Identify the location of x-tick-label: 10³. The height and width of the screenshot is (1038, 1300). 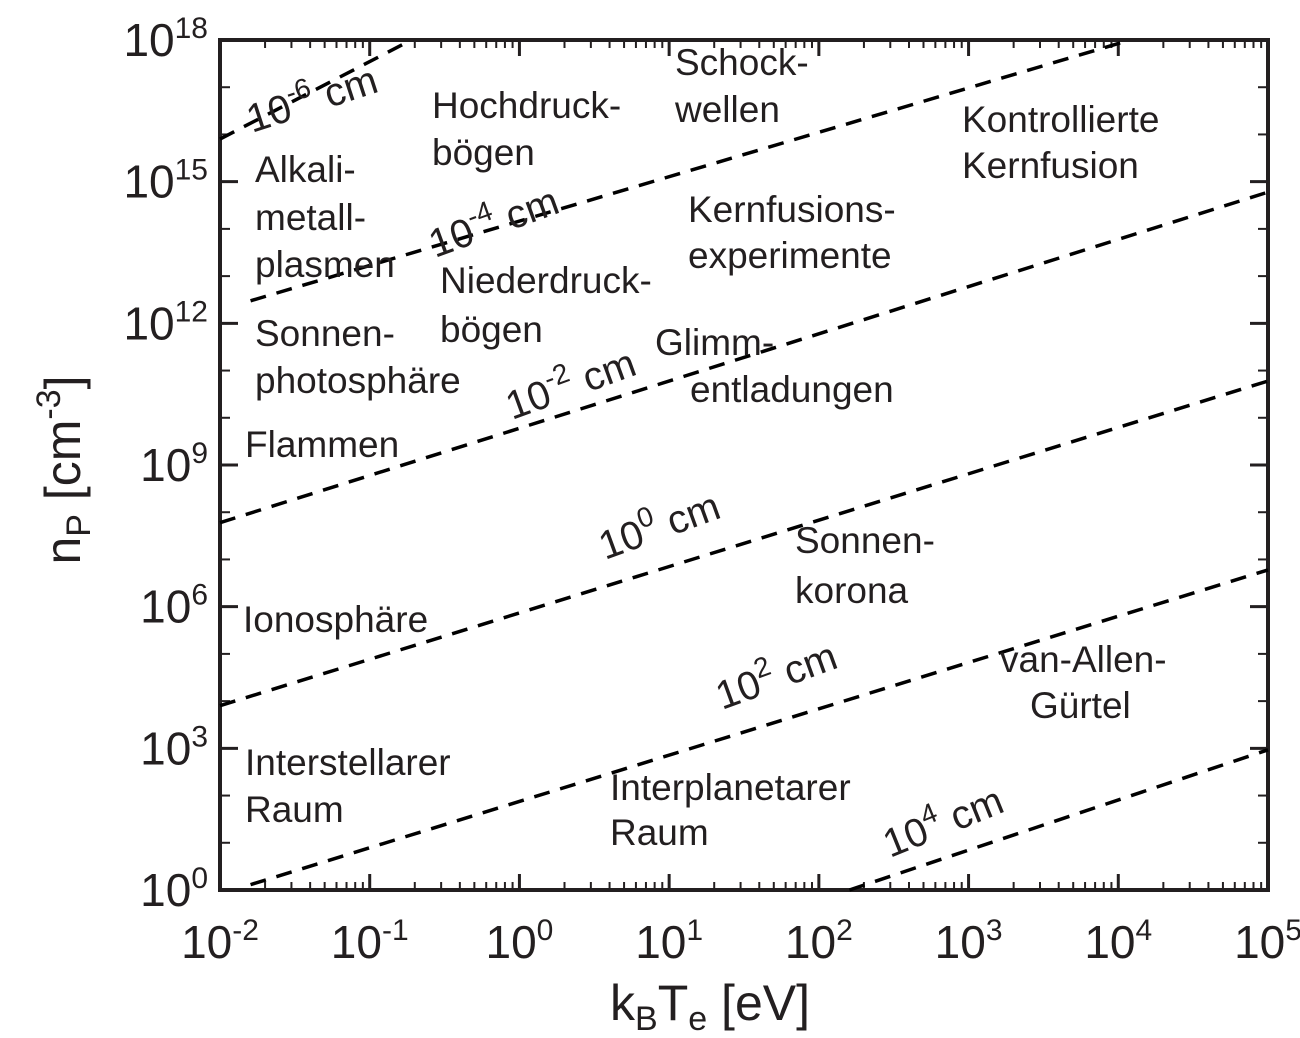
(969, 941).